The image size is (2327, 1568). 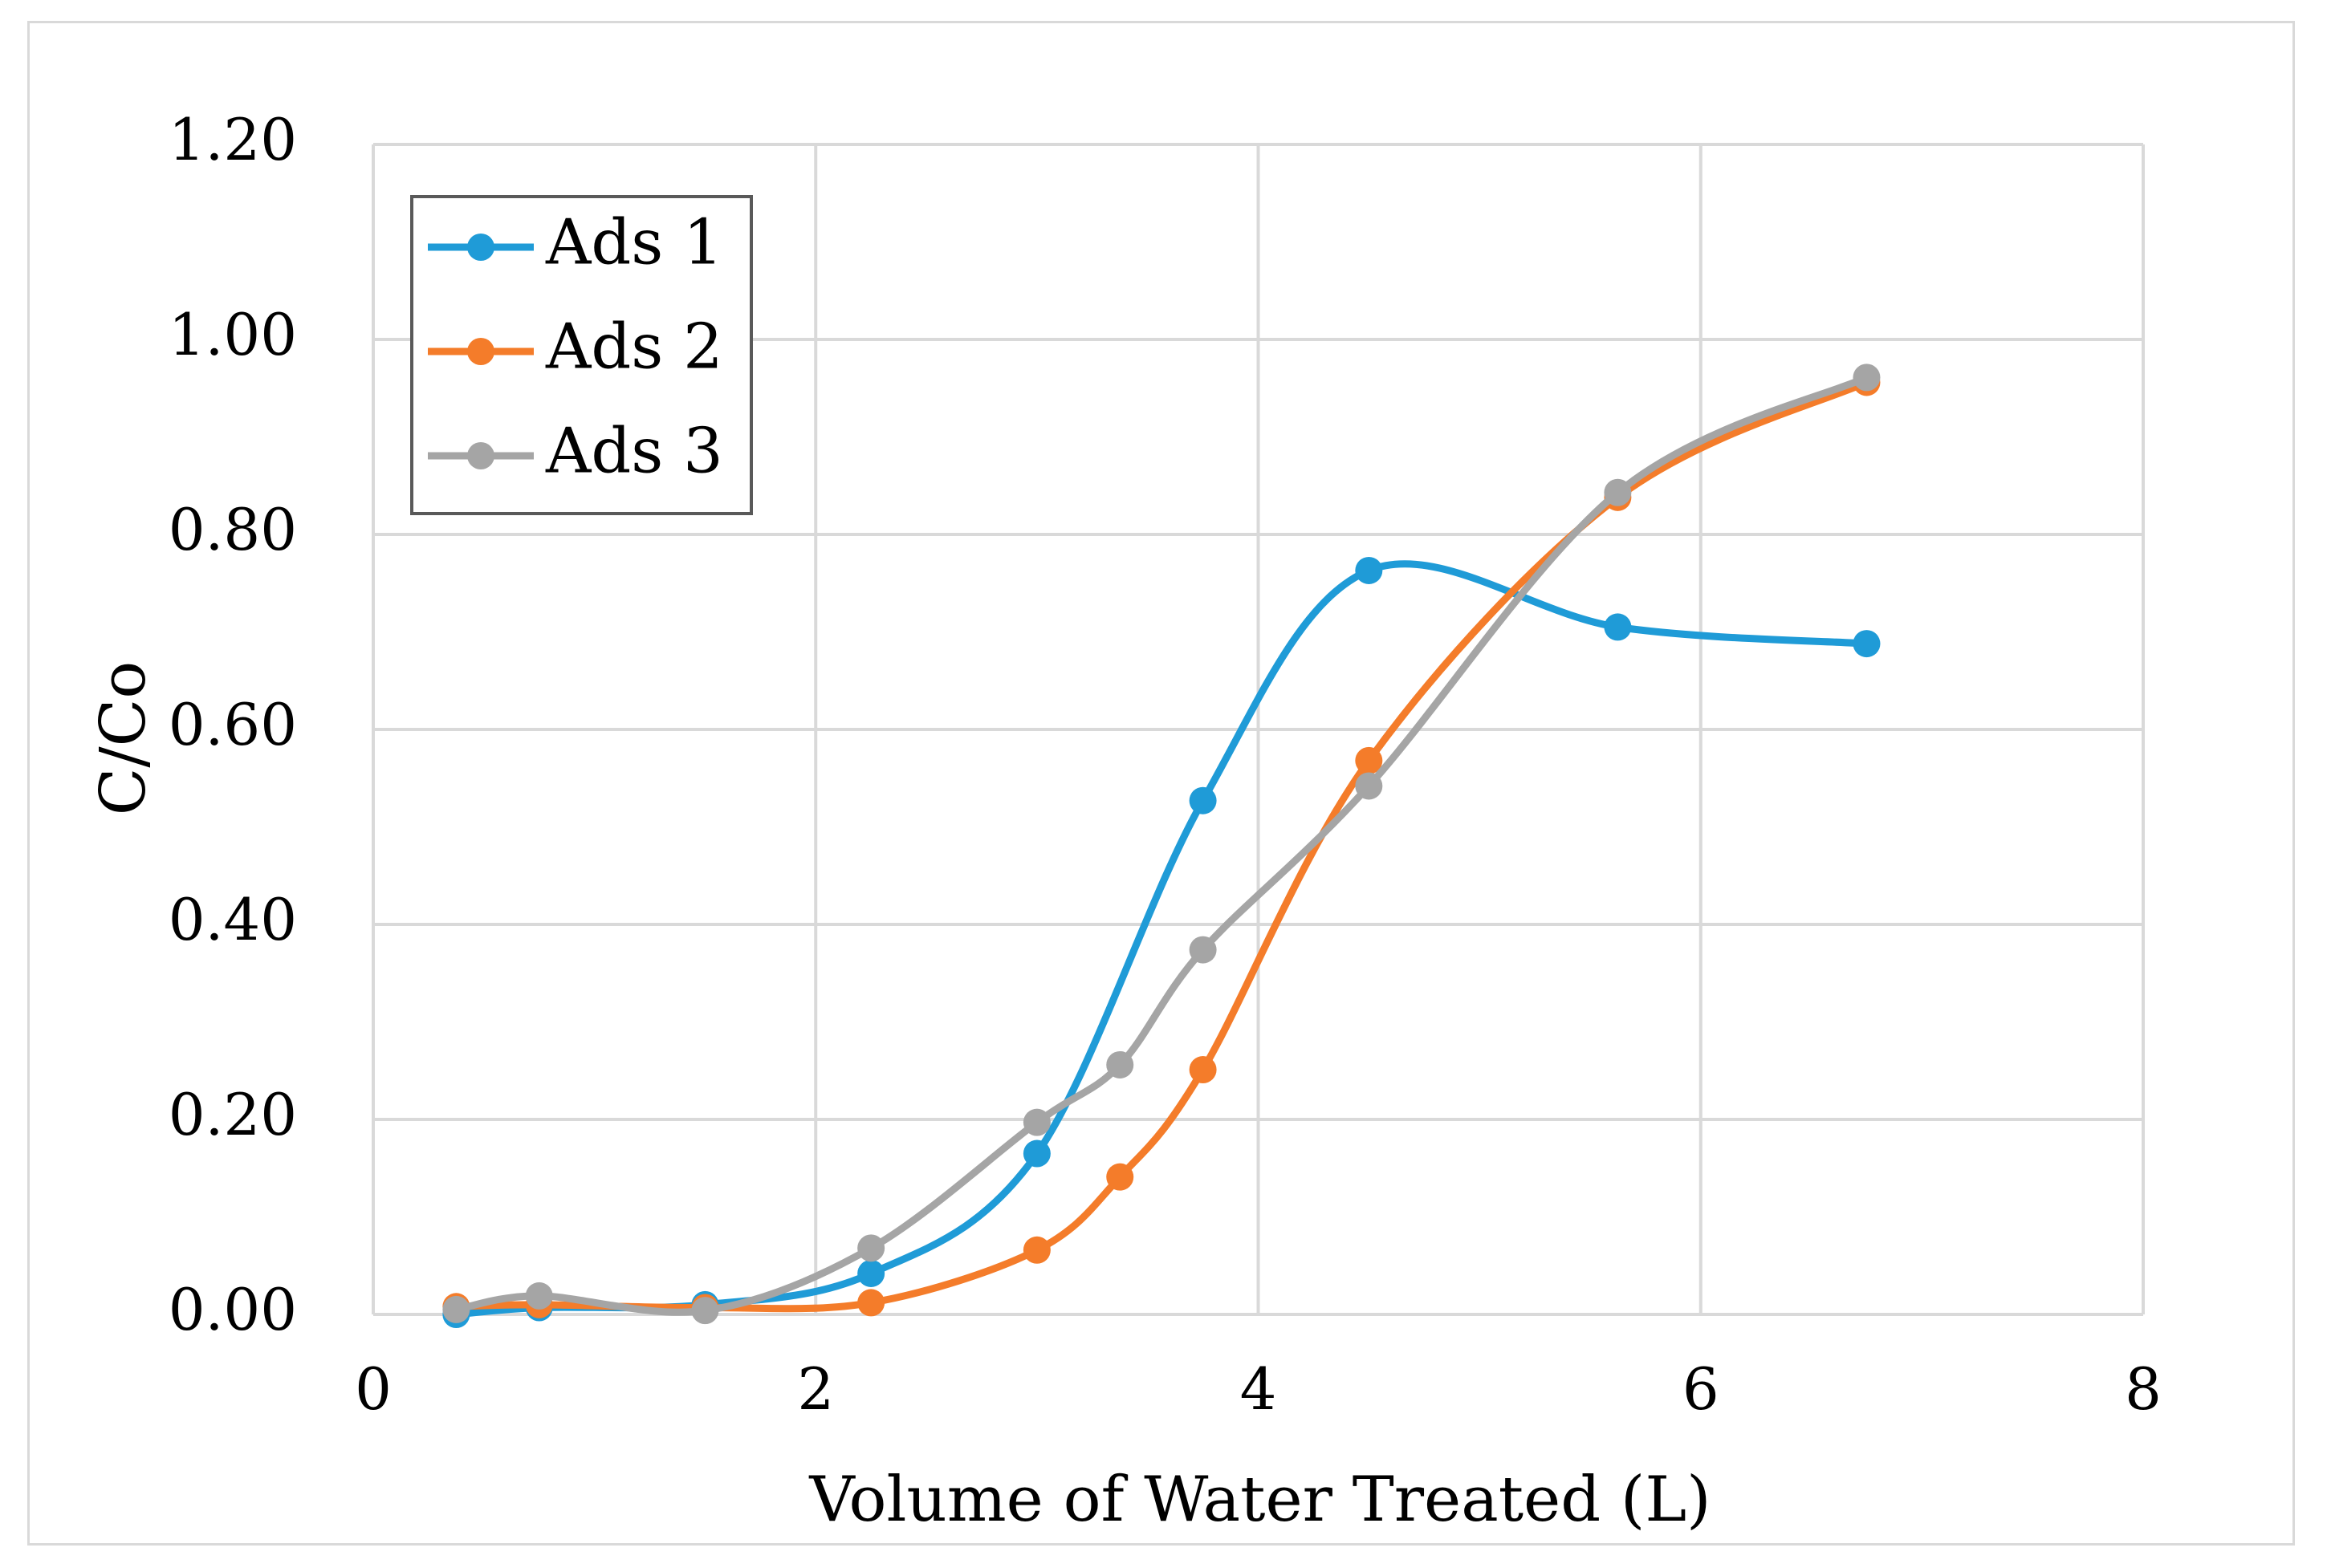 What do you see at coordinates (233, 529) in the screenshot?
I see `y-tick-label: 0.80` at bounding box center [233, 529].